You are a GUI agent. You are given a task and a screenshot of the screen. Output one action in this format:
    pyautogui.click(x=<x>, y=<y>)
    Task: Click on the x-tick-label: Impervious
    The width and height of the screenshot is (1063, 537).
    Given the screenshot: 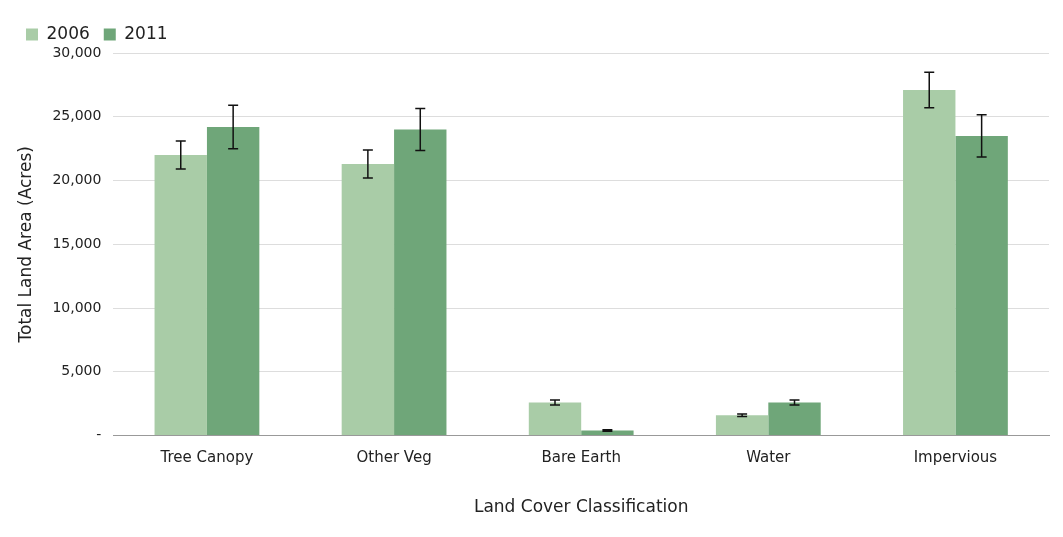 What is the action you would take?
    pyautogui.click(x=955, y=457)
    